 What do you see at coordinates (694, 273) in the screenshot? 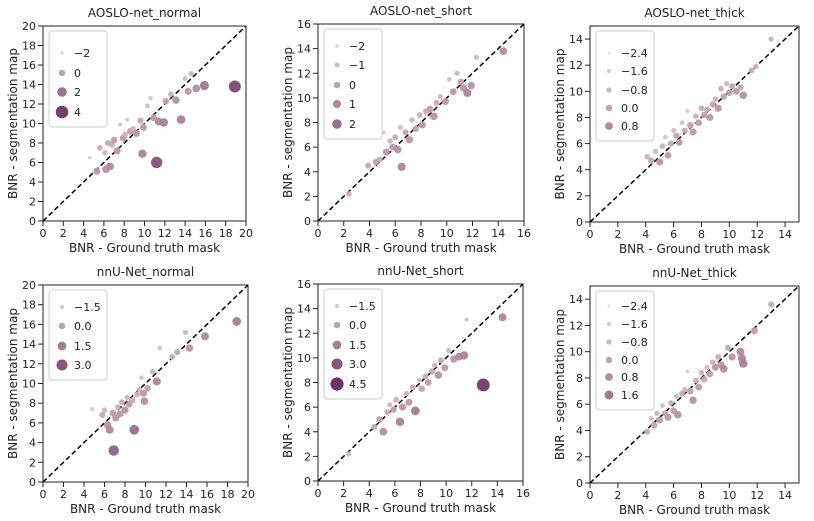
I see `subplot-title: nnU-Net_thick` at bounding box center [694, 273].